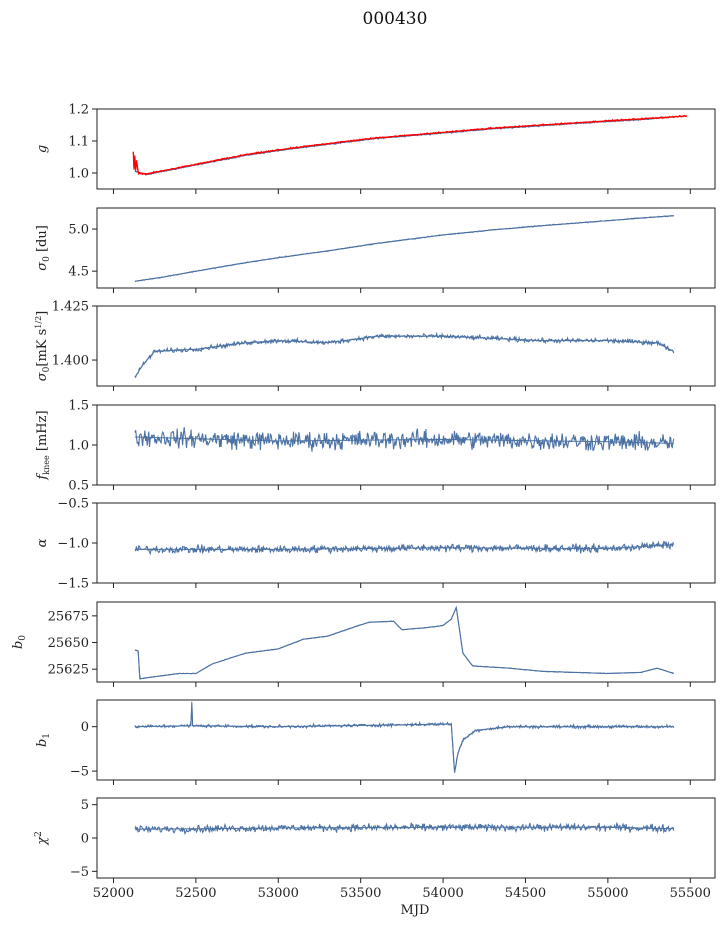 The width and height of the screenshot is (725, 936). What do you see at coordinates (42, 838) in the screenshot?
I see `ylabel: χ2` at bounding box center [42, 838].